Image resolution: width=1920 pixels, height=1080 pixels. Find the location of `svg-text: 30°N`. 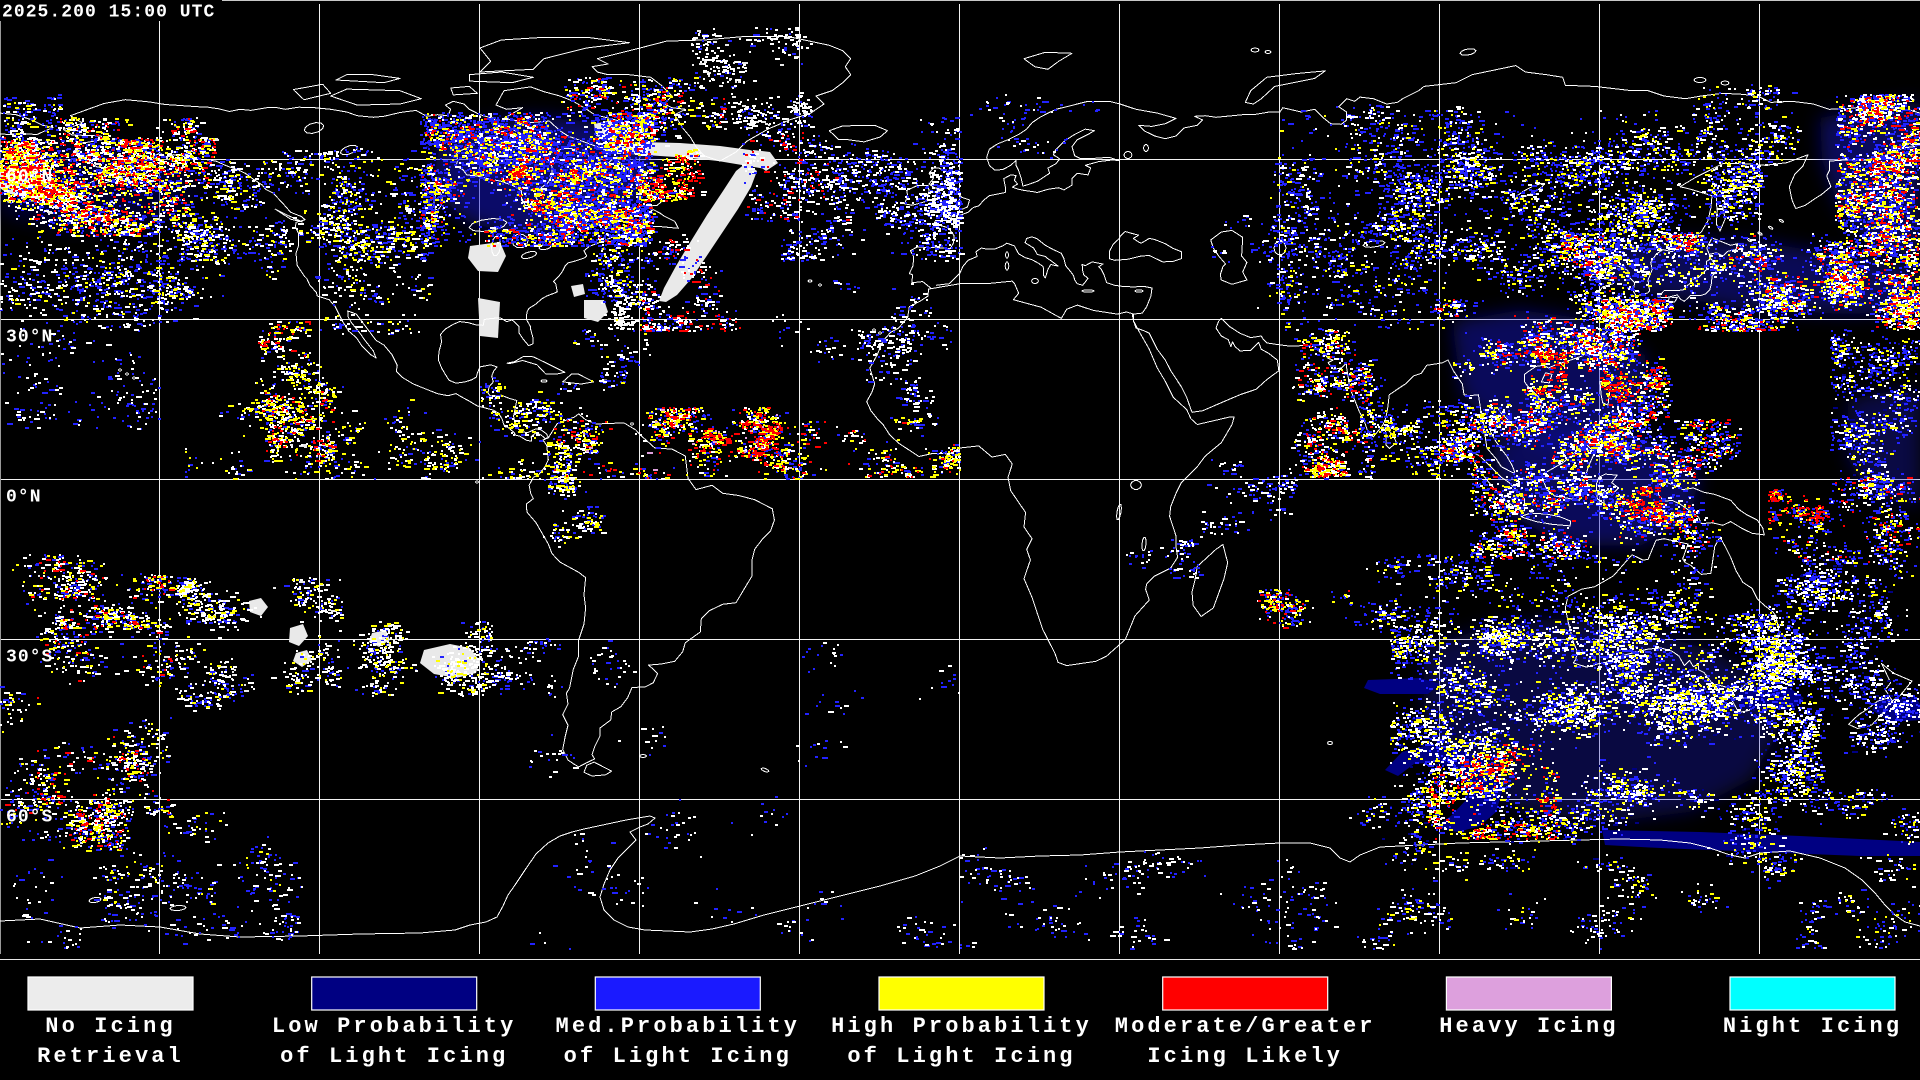

svg-text: 30°N is located at coordinates (29, 338).